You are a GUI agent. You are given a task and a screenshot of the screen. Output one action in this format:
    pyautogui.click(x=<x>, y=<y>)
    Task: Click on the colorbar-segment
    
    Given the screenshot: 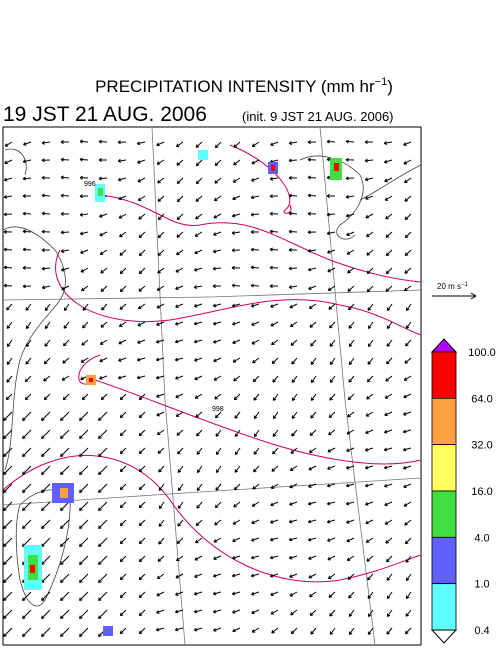 What is the action you would take?
    pyautogui.click(x=444, y=560)
    